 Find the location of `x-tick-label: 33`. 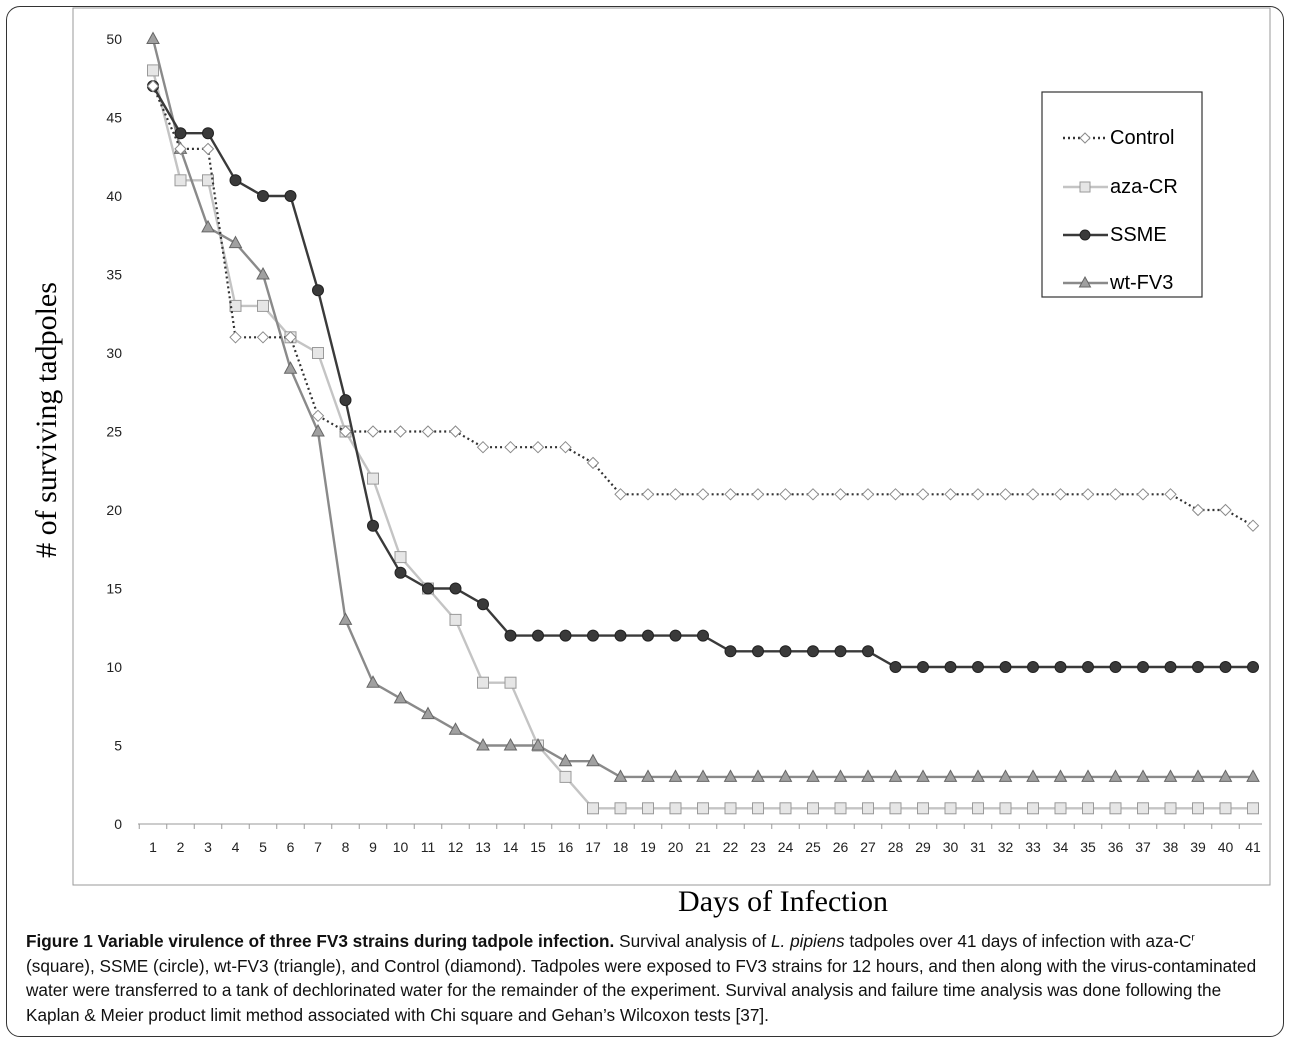

x-tick-label: 33 is located at coordinates (1033, 847).